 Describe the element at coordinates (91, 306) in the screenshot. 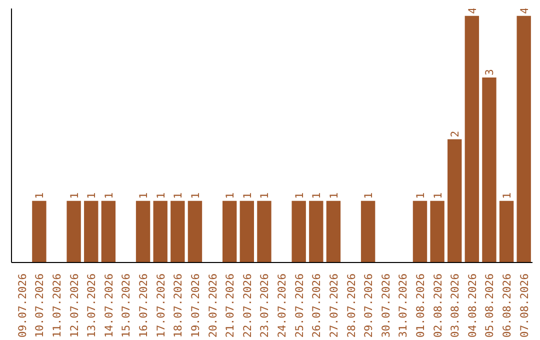

I see `x-tick-label: 13.07.2026` at that location.